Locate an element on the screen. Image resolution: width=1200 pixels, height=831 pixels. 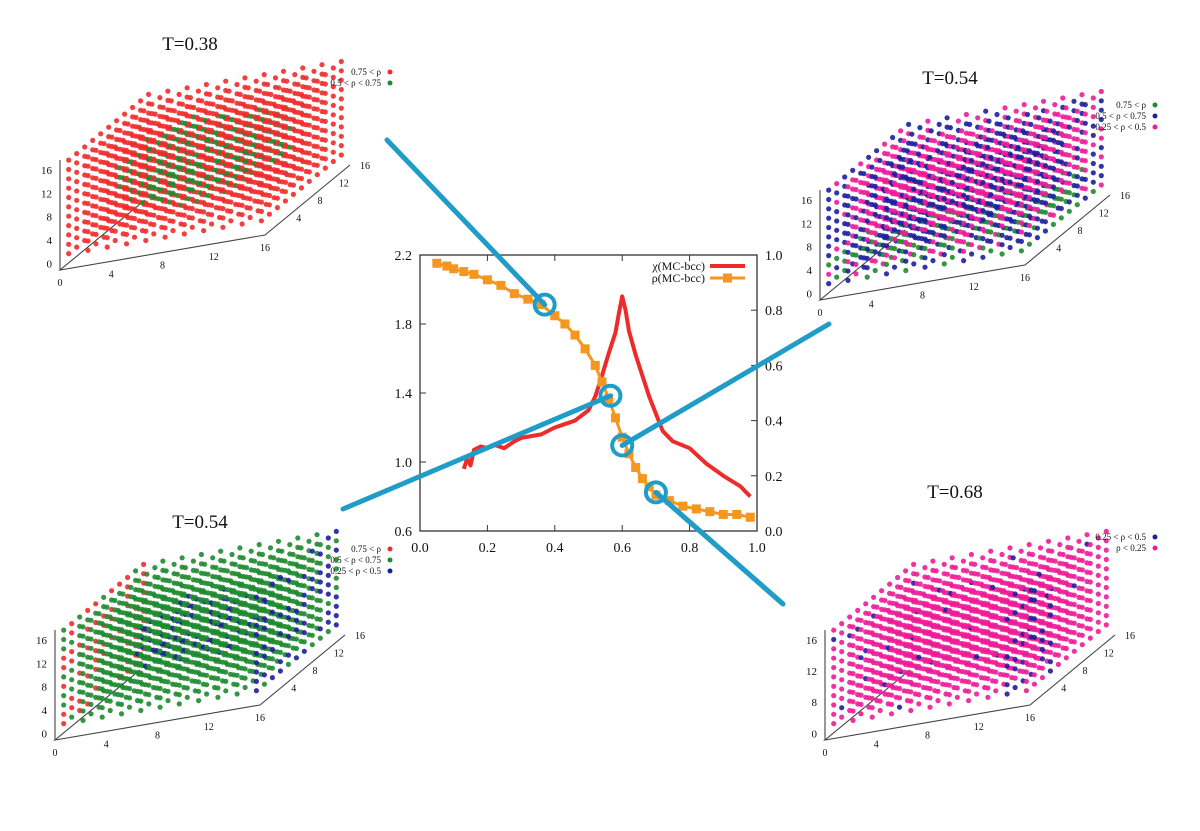
inset-z-tick: 8 is located at coordinates (810, 248).